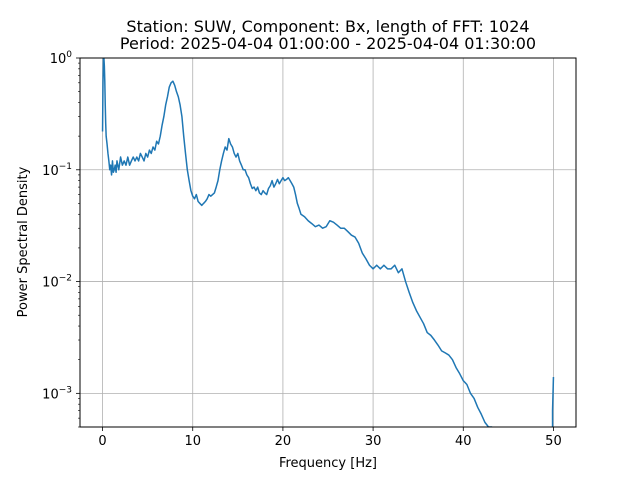 This screenshot has height=480, width=640. What do you see at coordinates (373, 441) in the screenshot?
I see `x-tick-label: 30` at bounding box center [373, 441].